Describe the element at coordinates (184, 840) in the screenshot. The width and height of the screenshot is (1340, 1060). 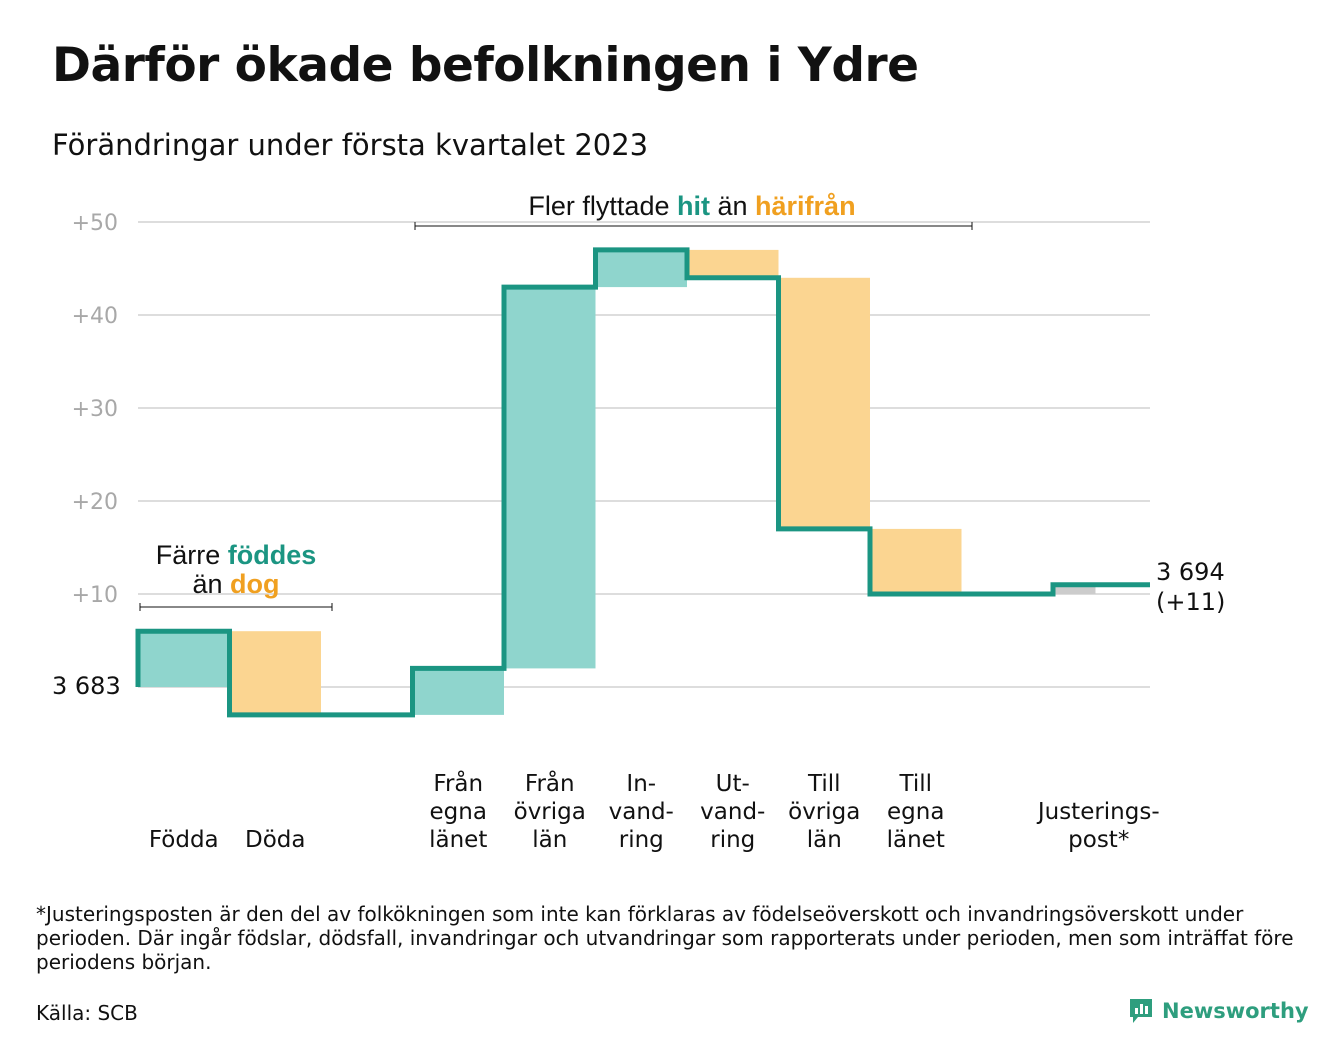
I see `category-label: Födda` at that location.